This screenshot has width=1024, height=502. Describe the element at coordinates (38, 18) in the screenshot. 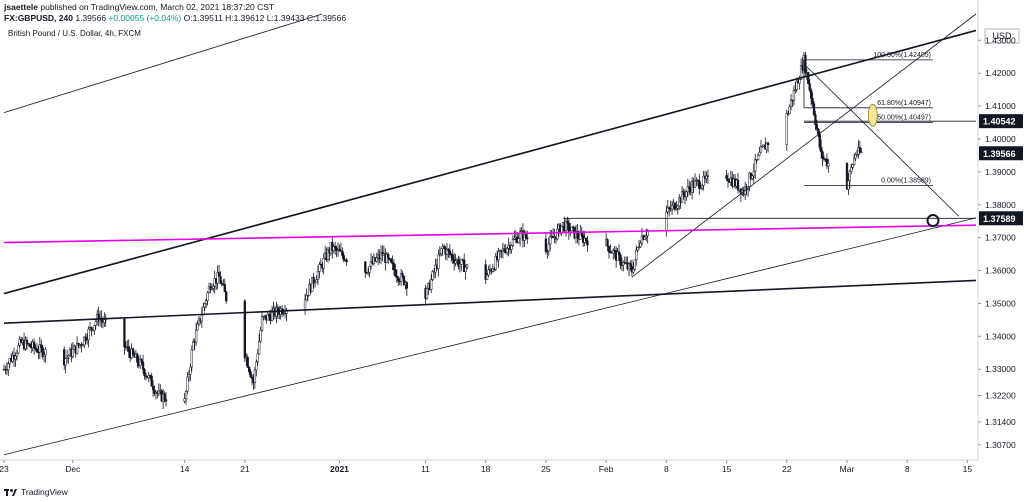

I see `symbol-label: FX:GBPUSD, 240` at that location.